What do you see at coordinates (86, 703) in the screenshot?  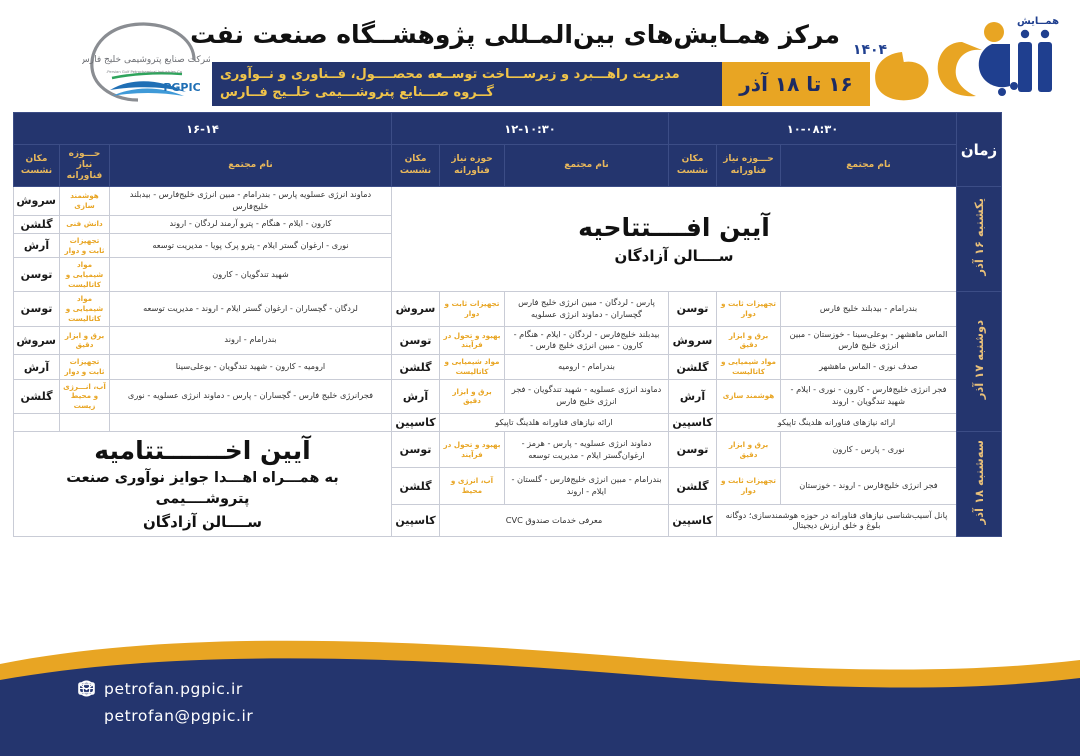 I see `envelope-icon` at bounding box center [86, 703].